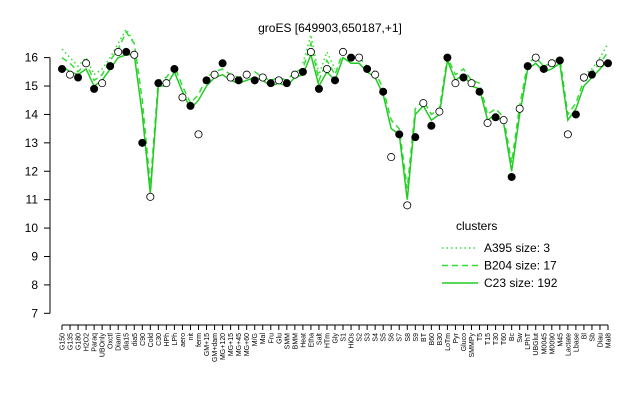 This screenshot has width=640, height=400. Describe the element at coordinates (191, 336) in the screenshot. I see `x-tick-label: nit` at that location.